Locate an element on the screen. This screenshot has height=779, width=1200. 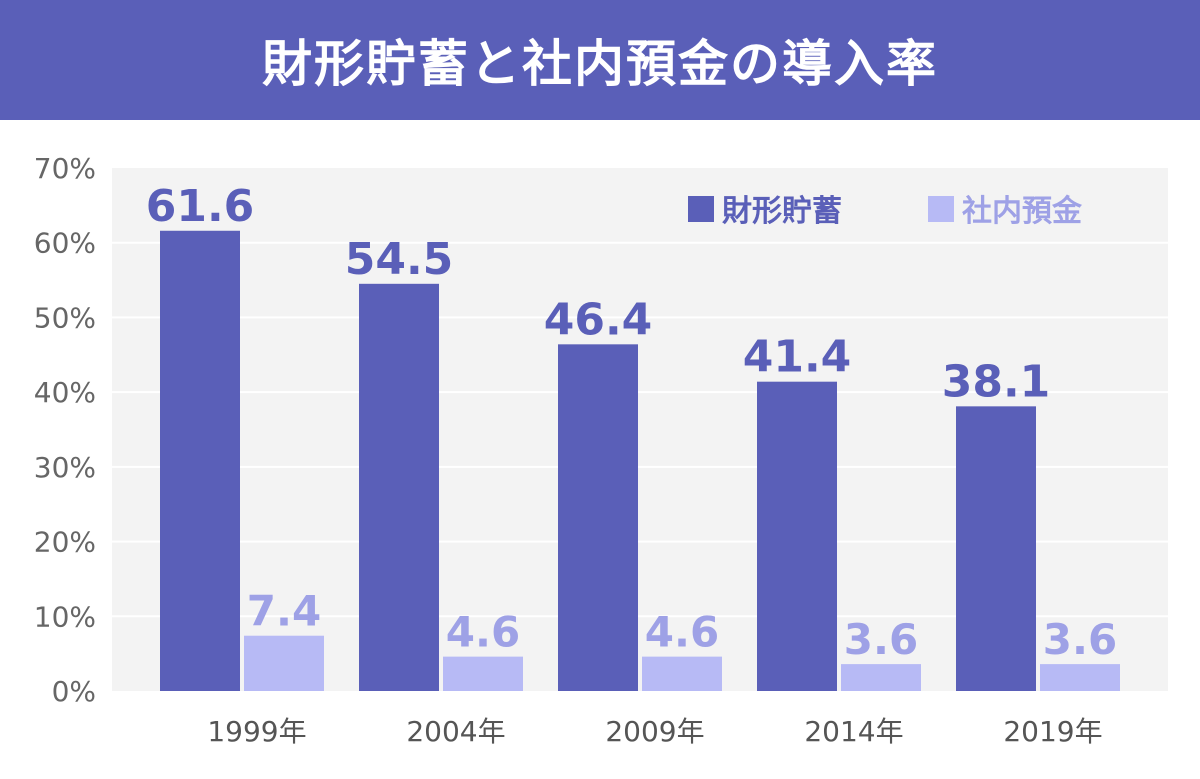
y-tick-label: 70% is located at coordinates (65, 168).